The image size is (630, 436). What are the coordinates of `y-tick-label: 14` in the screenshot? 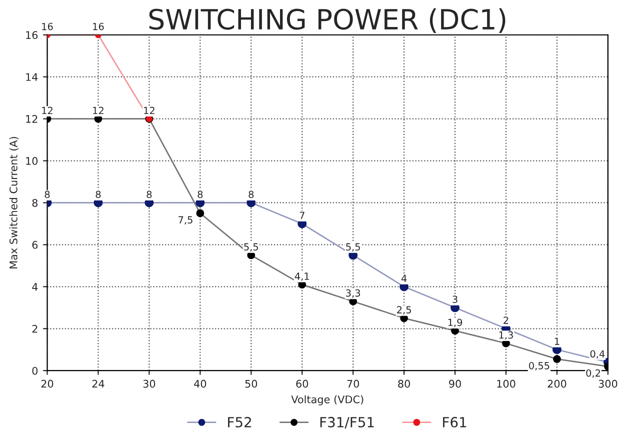 It's located at (32, 77).